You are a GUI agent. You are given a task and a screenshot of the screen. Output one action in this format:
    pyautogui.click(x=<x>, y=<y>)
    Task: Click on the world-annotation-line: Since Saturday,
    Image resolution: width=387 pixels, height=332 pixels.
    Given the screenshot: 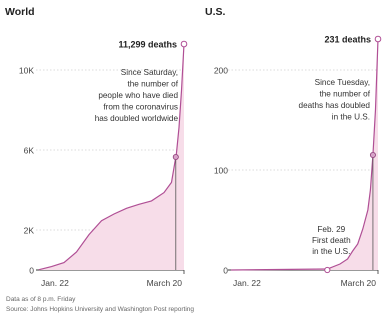 What is the action you would take?
    pyautogui.click(x=149, y=72)
    